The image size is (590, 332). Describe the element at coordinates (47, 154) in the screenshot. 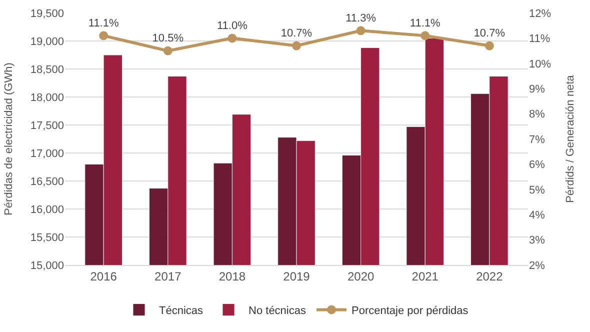

I see `y-tick-label: 17,000` at that location.